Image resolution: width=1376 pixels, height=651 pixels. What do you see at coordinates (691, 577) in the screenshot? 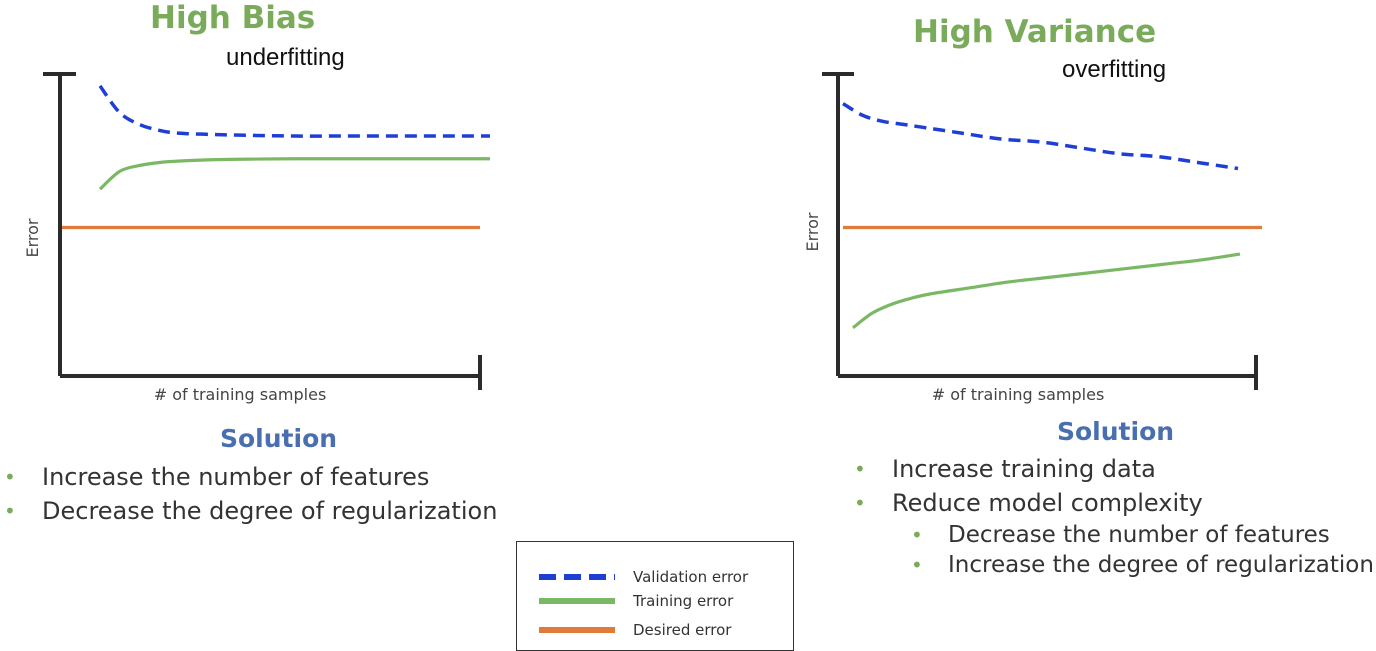
I see `legend-label: Validation error` at bounding box center [691, 577].